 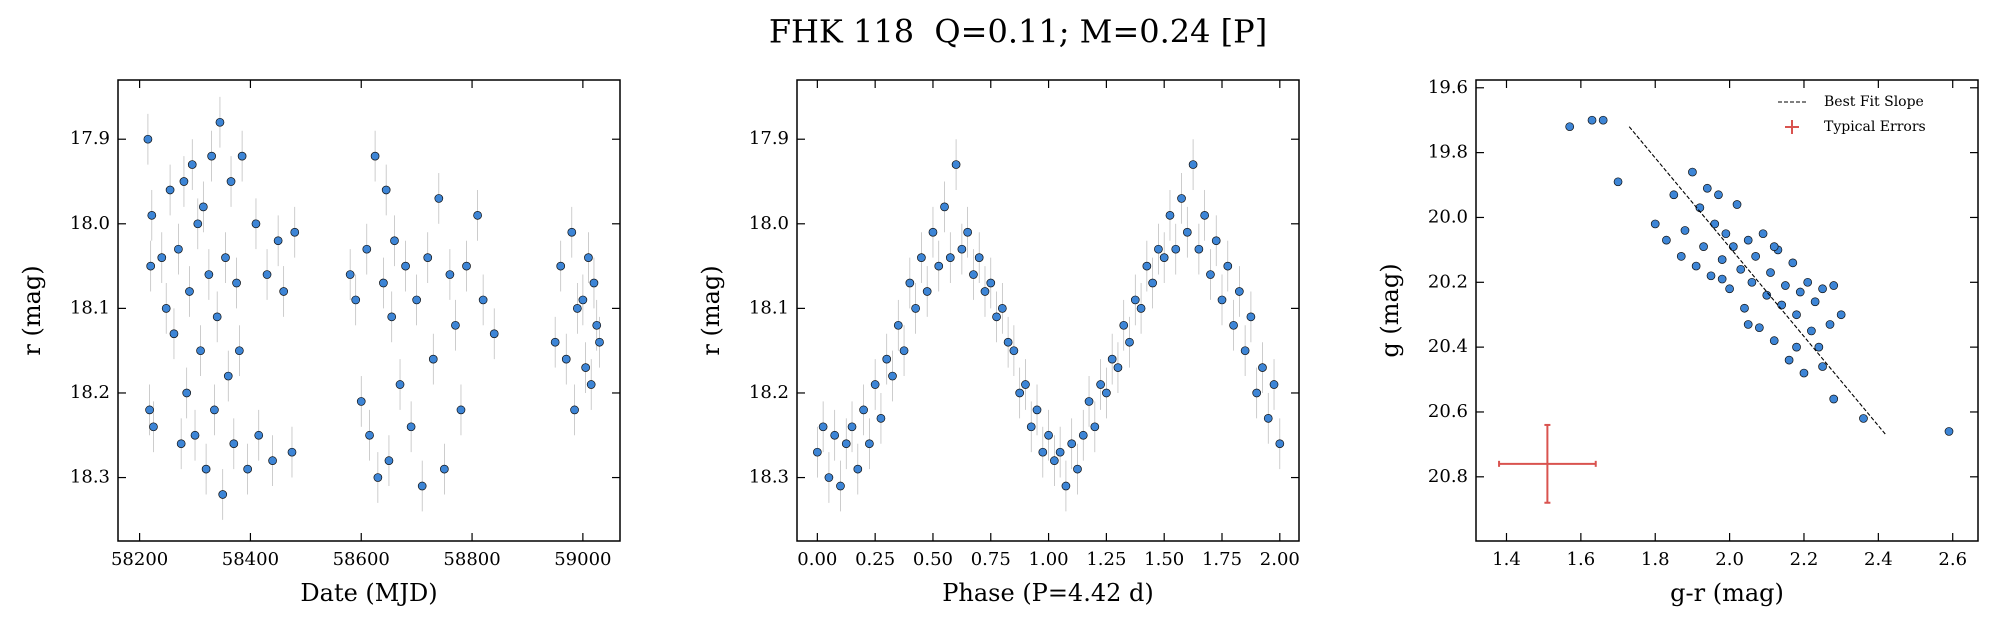 I want to click on x-tick-label: 0.50, so click(x=933, y=559).